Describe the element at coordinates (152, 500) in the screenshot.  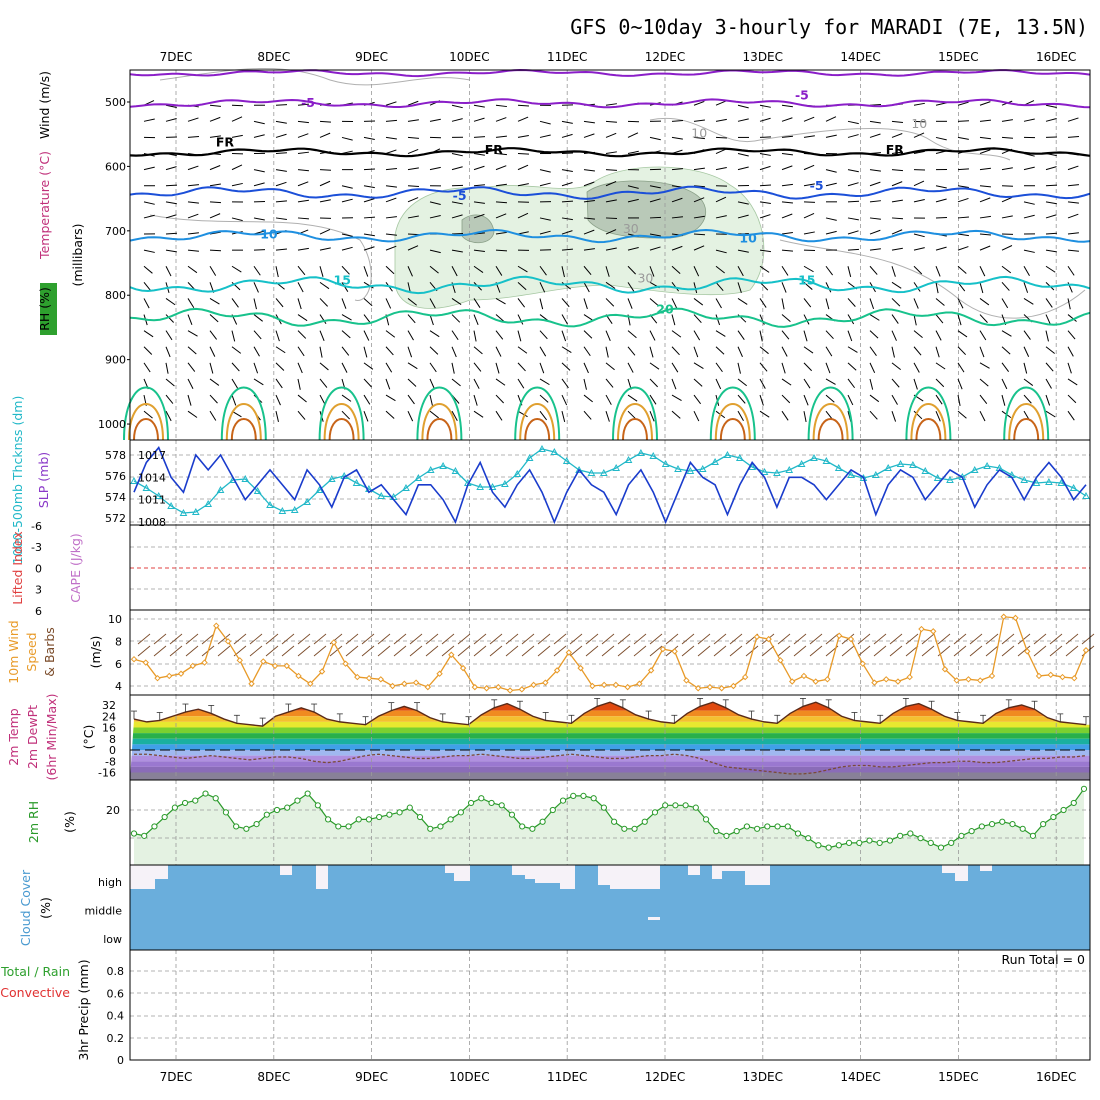
I see `slp-tick: 1011` at that location.